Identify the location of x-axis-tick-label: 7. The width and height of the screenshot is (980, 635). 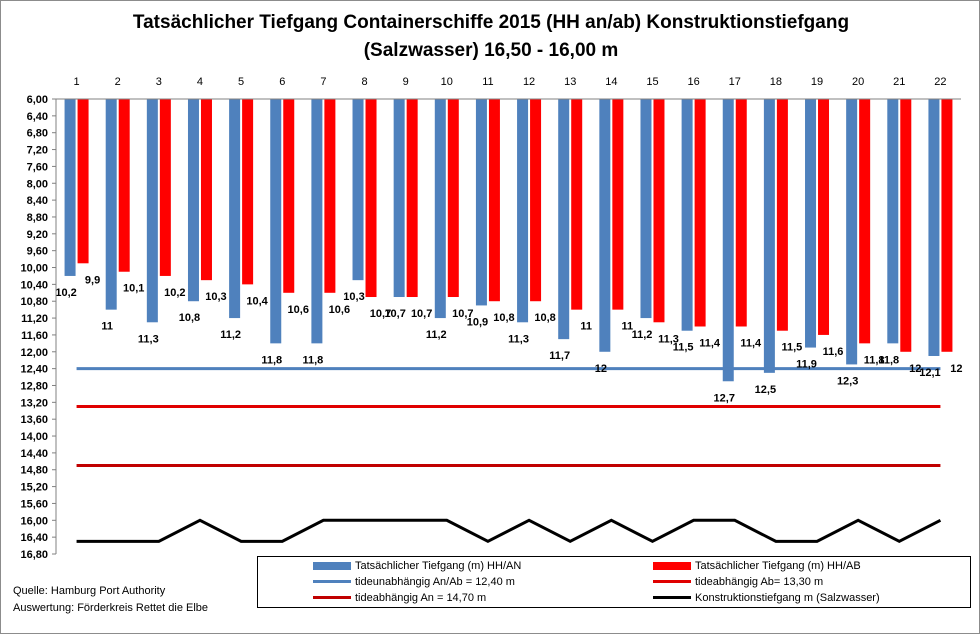
(323, 82).